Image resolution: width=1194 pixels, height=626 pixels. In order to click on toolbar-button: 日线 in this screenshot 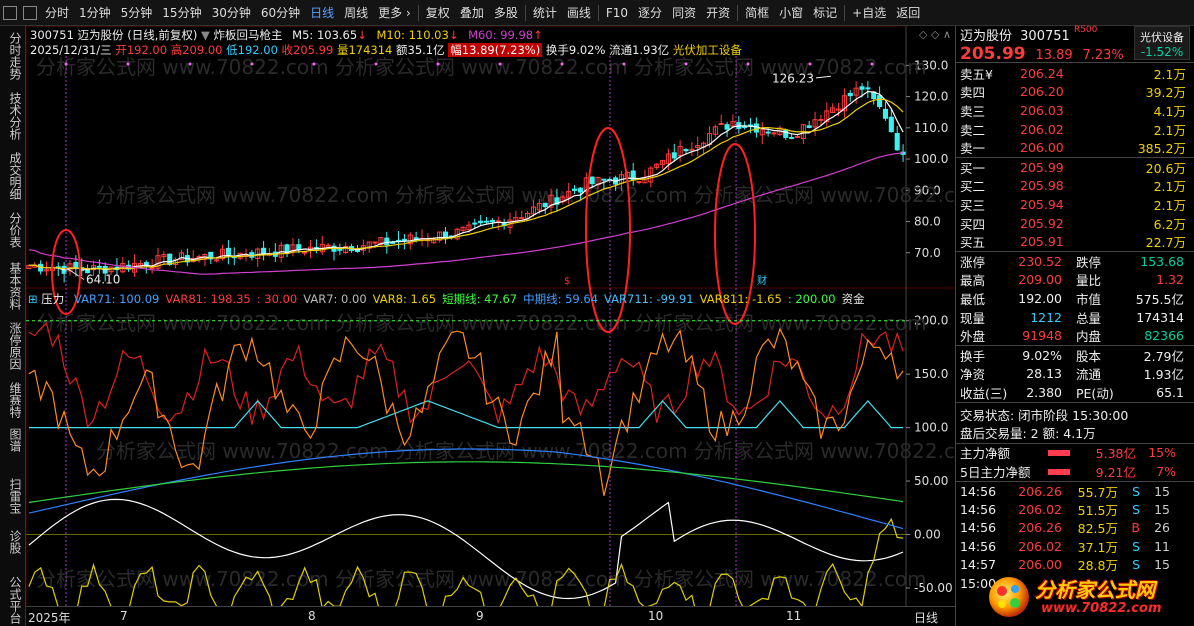, I will do `click(322, 12)`.